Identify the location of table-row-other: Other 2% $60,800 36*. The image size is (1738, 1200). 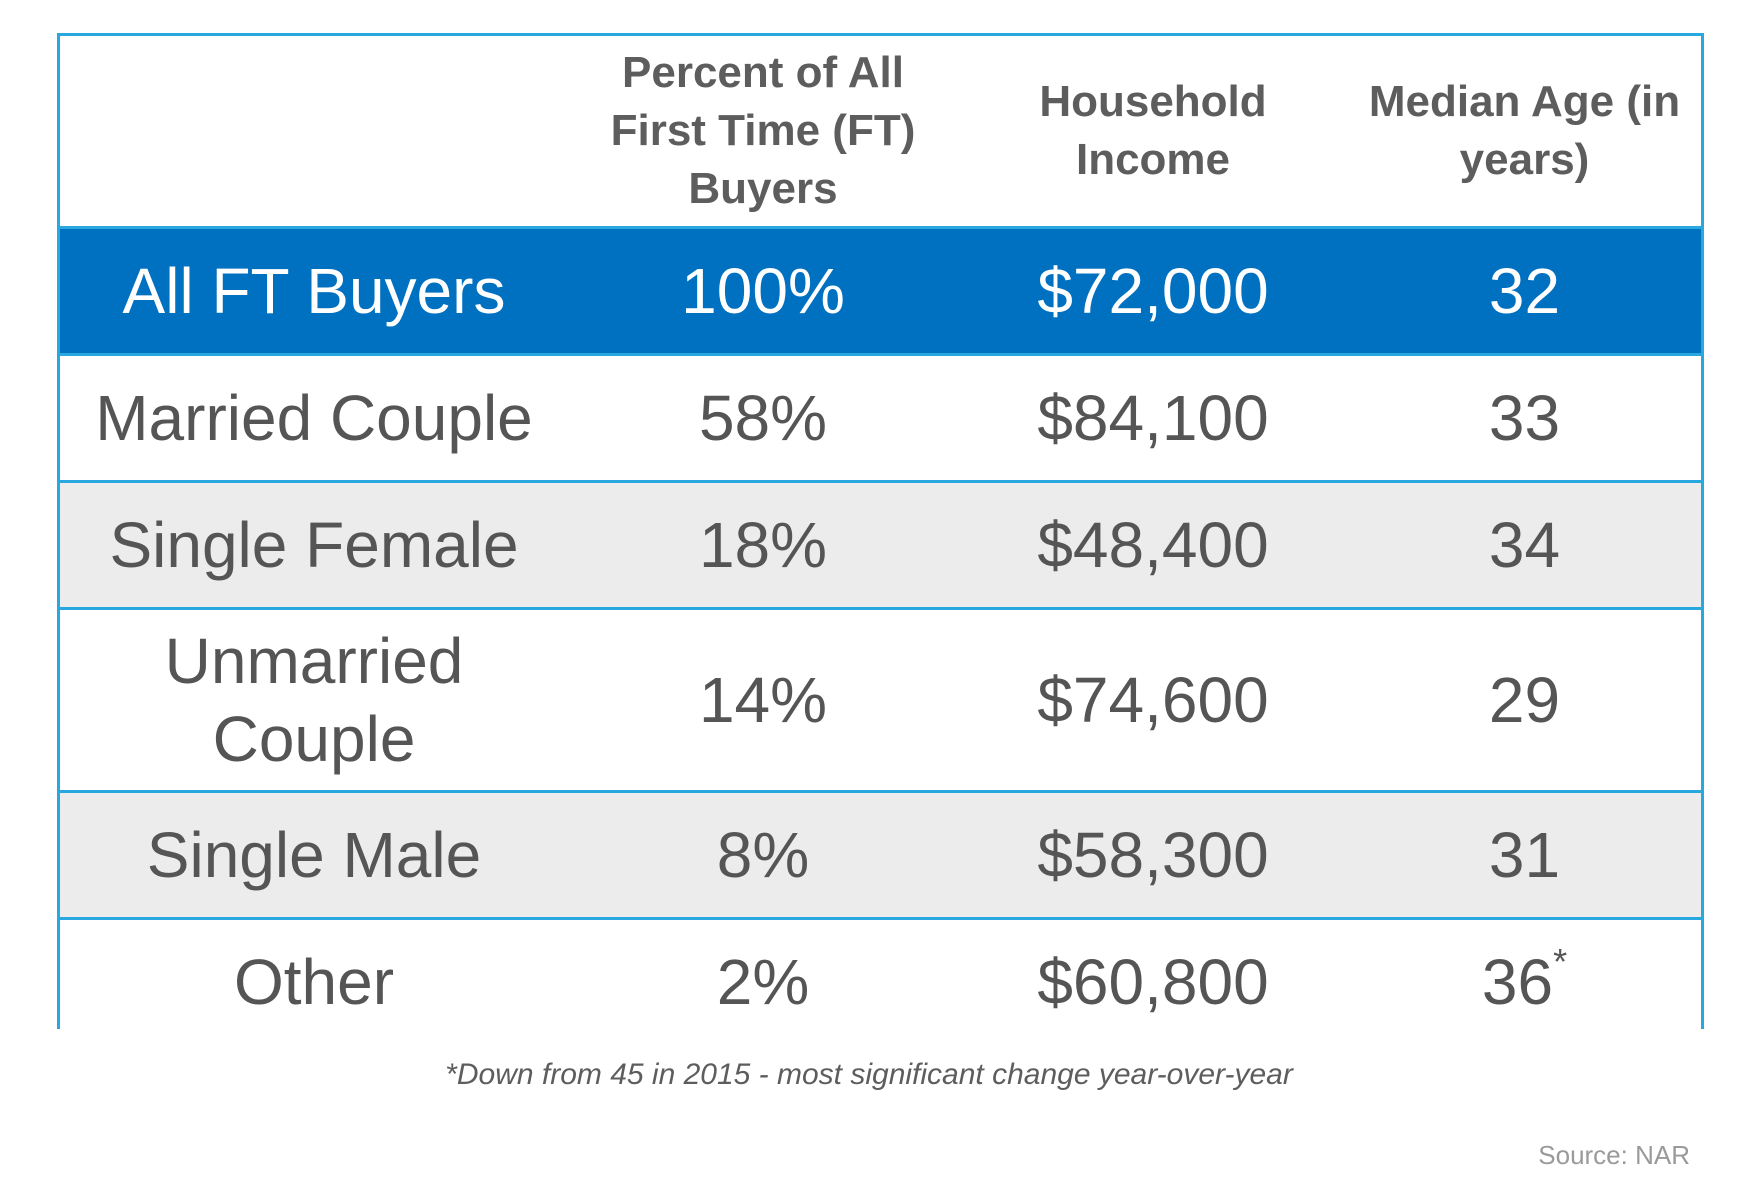
(880, 980).